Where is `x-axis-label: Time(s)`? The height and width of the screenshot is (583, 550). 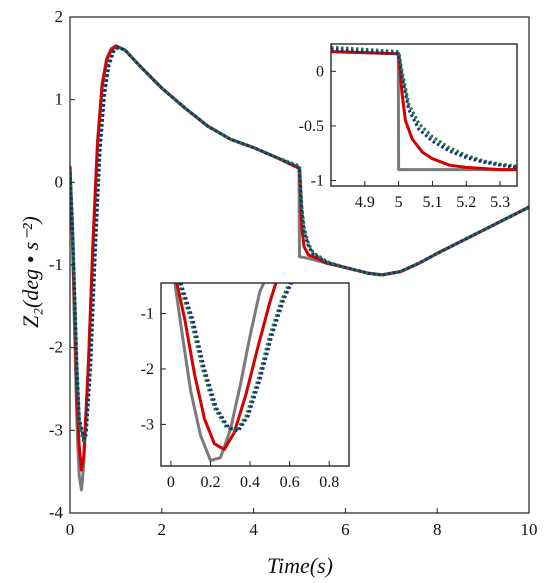
x-axis-label: Time(s) is located at coordinates (300, 565).